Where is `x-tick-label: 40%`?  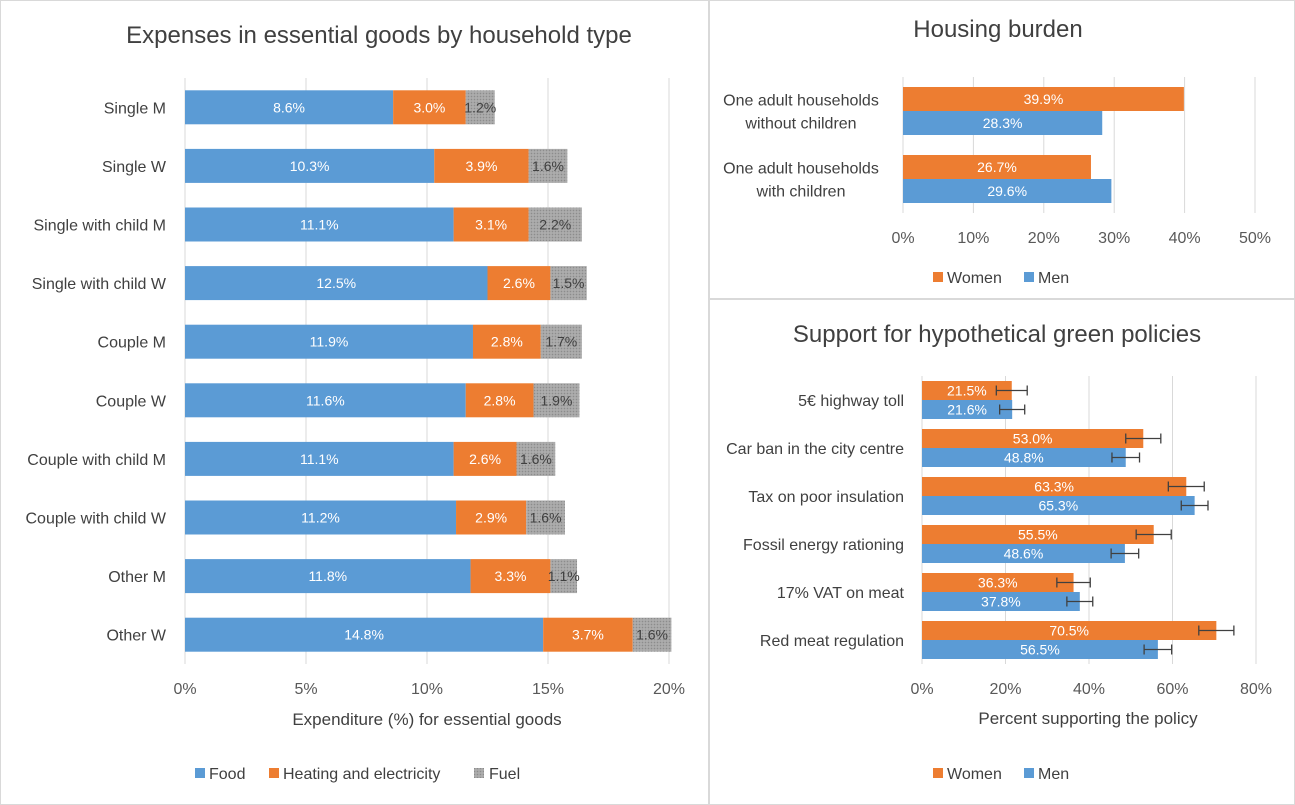 x-tick-label: 40% is located at coordinates (1185, 238).